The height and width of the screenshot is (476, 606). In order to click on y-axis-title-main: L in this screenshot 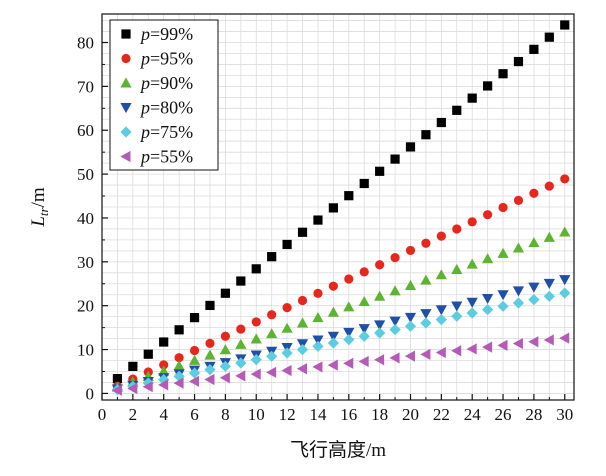, I will do `click(38, 222)`.